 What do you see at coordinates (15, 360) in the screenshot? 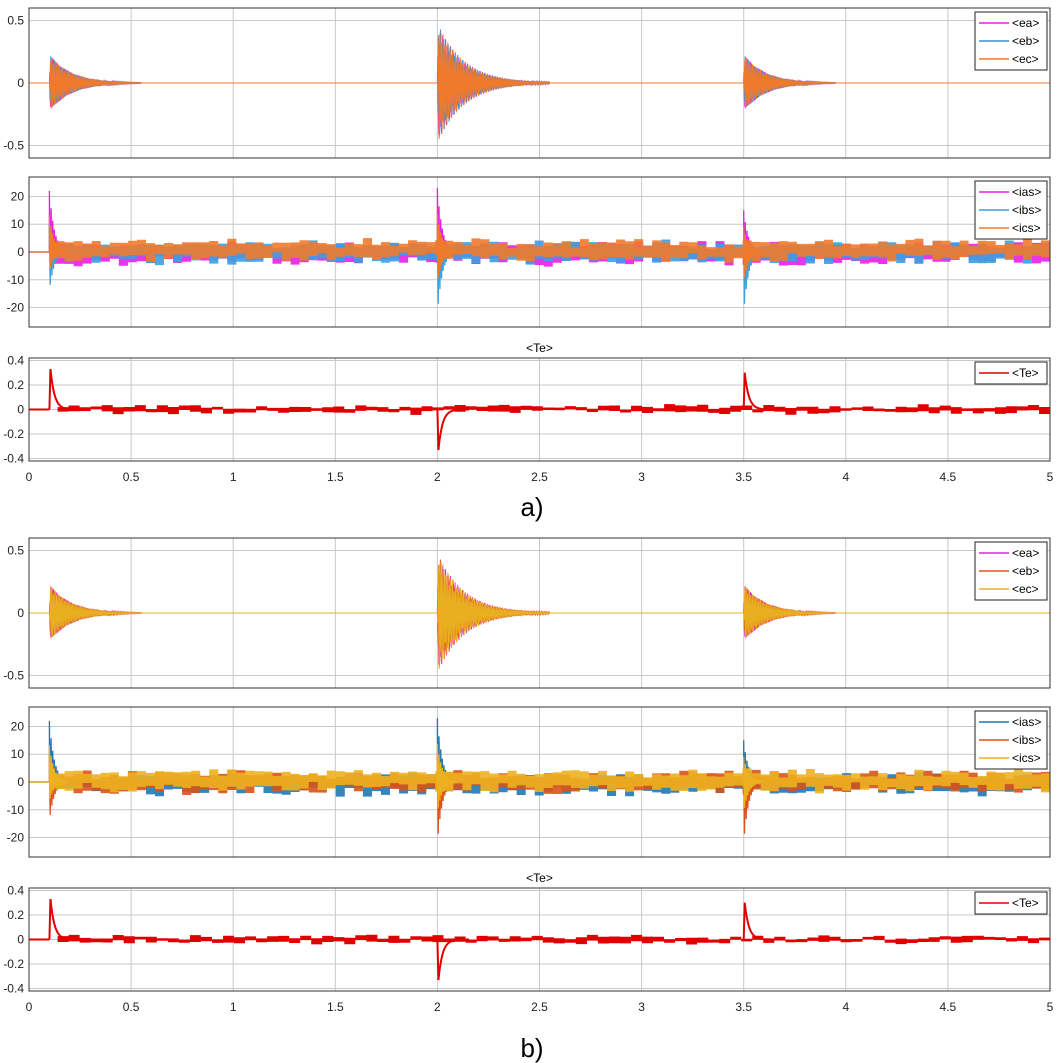
I see `a-torque-ytick-label: 0.4` at bounding box center [15, 360].